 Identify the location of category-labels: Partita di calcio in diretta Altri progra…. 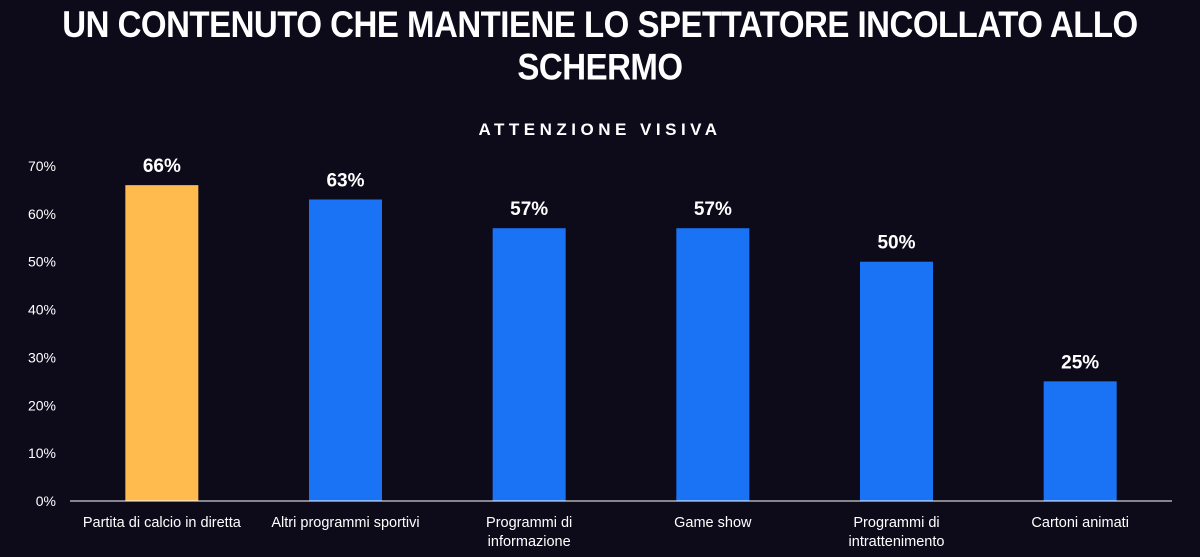
(606, 532).